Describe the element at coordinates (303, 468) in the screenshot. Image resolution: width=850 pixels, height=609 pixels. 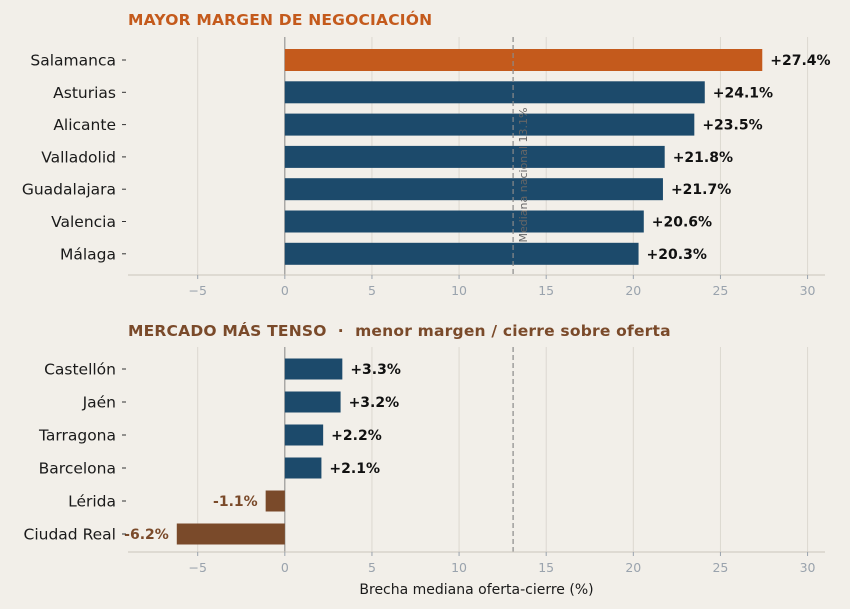
I see `bar-barcelona` at that location.